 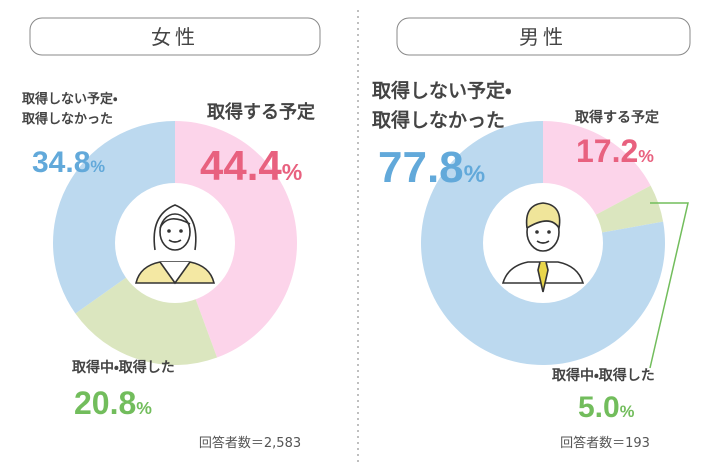 I want to click on chart-title: 男性, so click(x=543, y=37).